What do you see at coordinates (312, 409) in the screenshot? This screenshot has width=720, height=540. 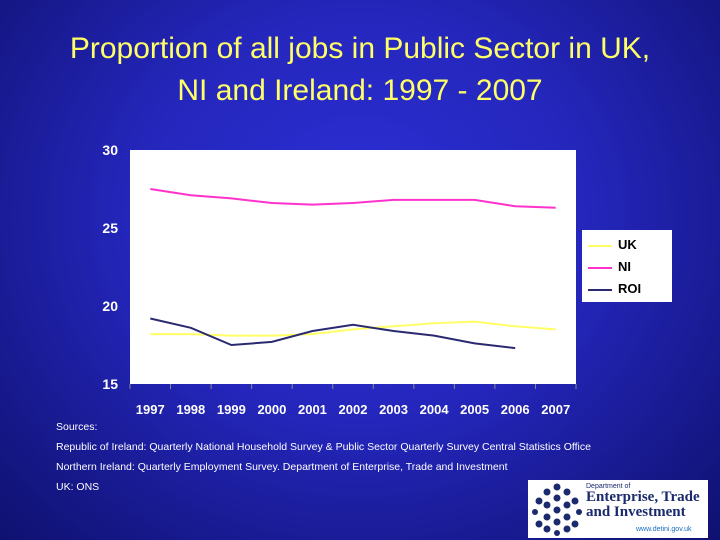 I see `x-tick-label: 2001` at bounding box center [312, 409].